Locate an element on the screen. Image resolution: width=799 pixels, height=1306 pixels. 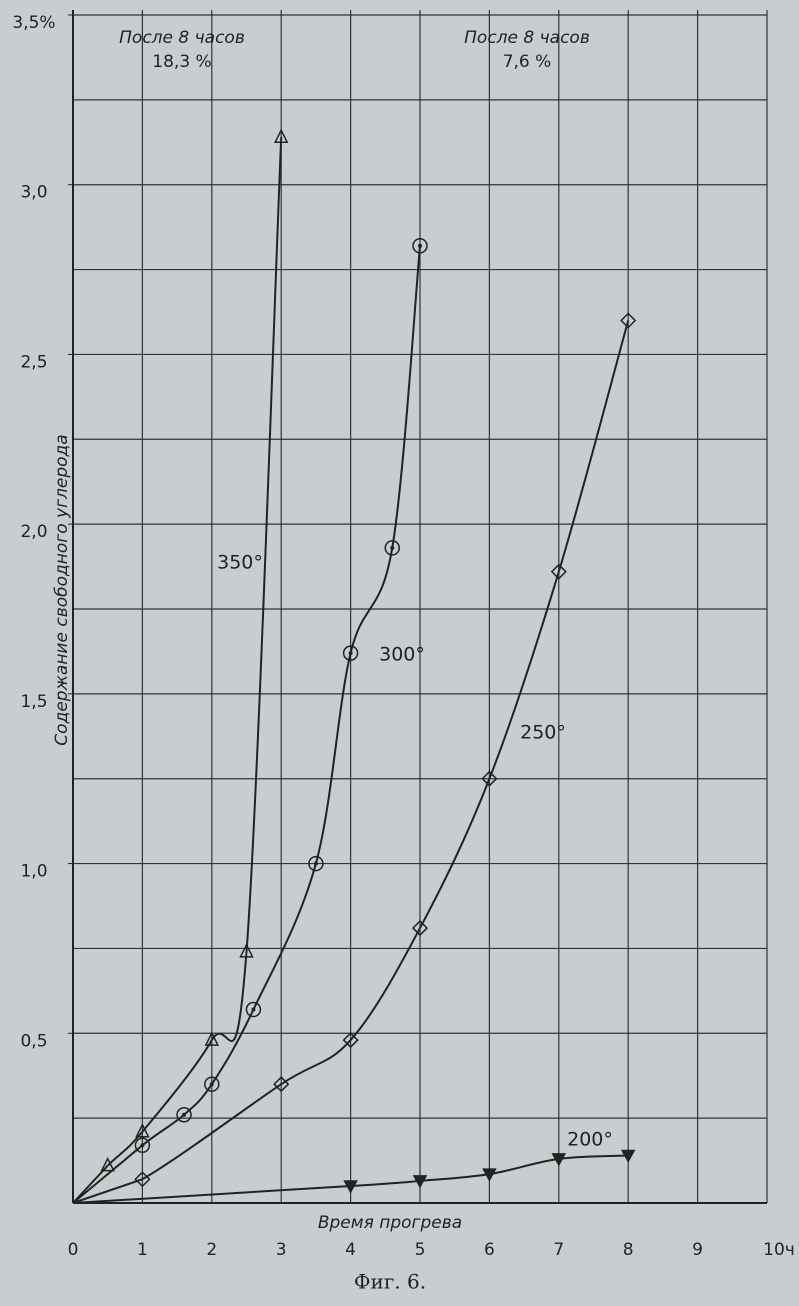
x-tick-label: 5 is located at coordinates (420, 1250).